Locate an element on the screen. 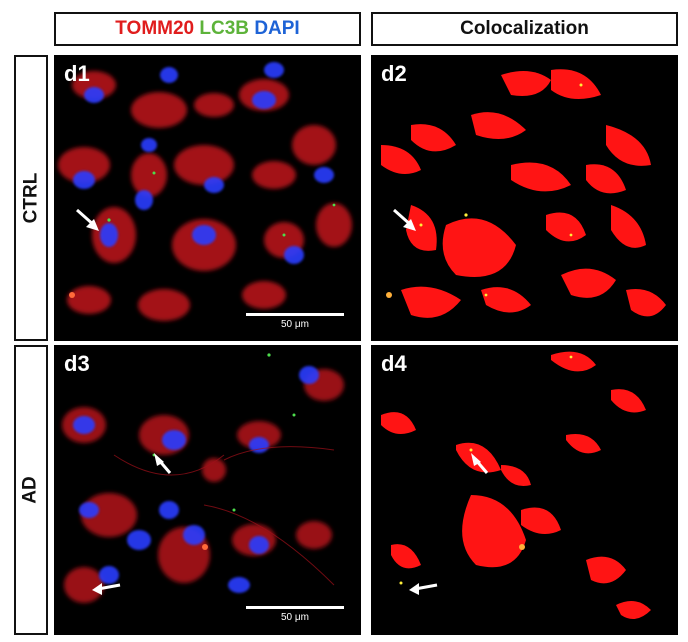  row-label-ctrl-text: CTRL is located at coordinates (30, 198).